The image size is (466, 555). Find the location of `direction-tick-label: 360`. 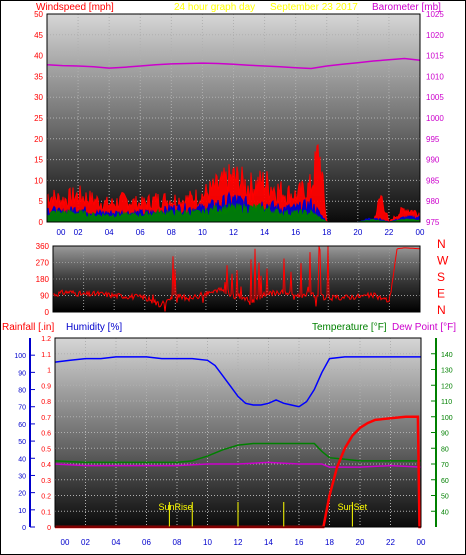

direction-tick-label: 360 is located at coordinates (43, 246).